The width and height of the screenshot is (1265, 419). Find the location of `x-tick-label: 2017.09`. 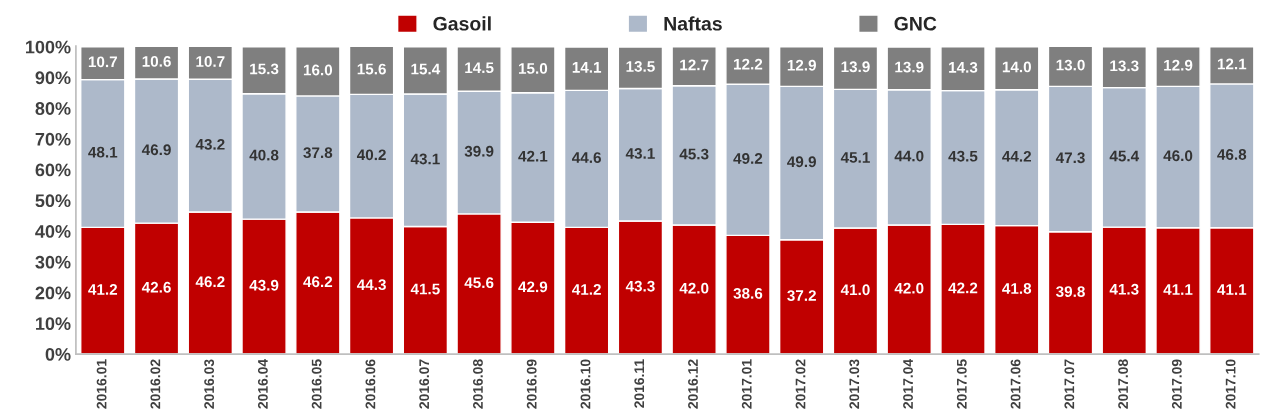

x-tick-label: 2017.09 is located at coordinates (1176, 384).